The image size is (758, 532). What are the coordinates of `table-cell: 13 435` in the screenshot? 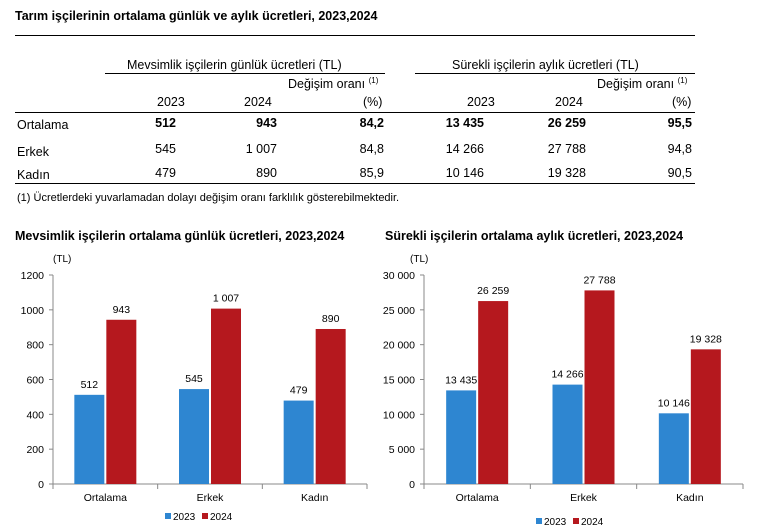 It's located at (464, 123).